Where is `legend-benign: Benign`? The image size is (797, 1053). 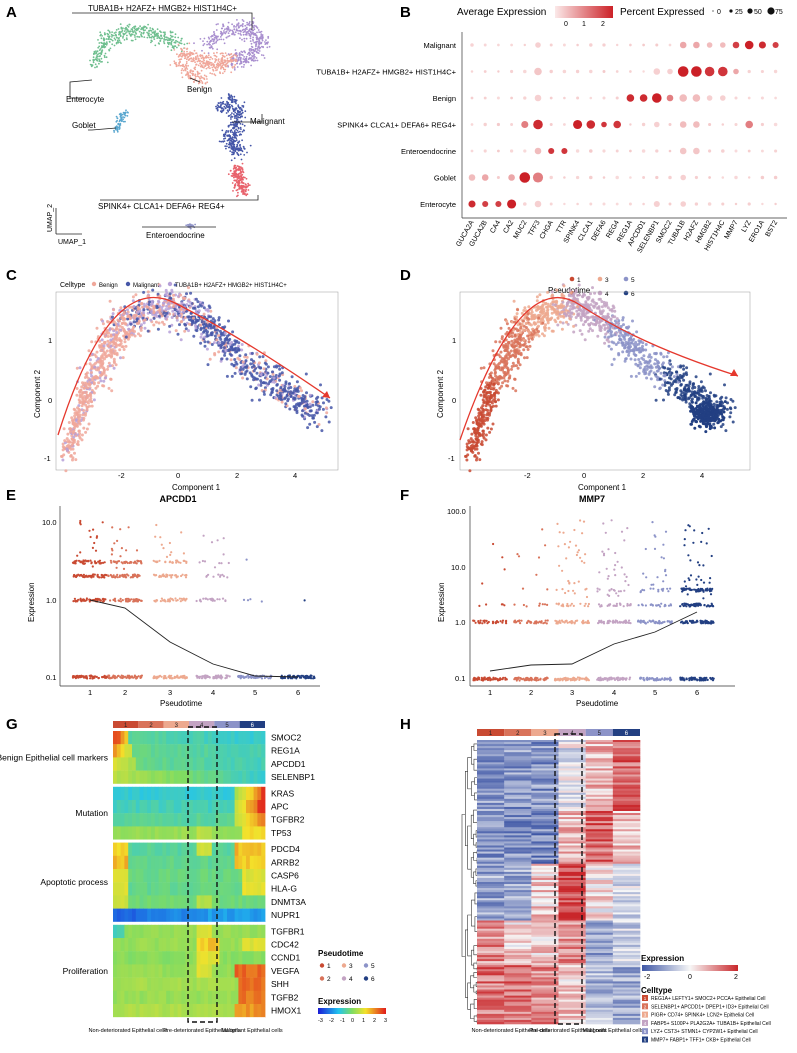 legend-benign: Benign is located at coordinates (108, 286).